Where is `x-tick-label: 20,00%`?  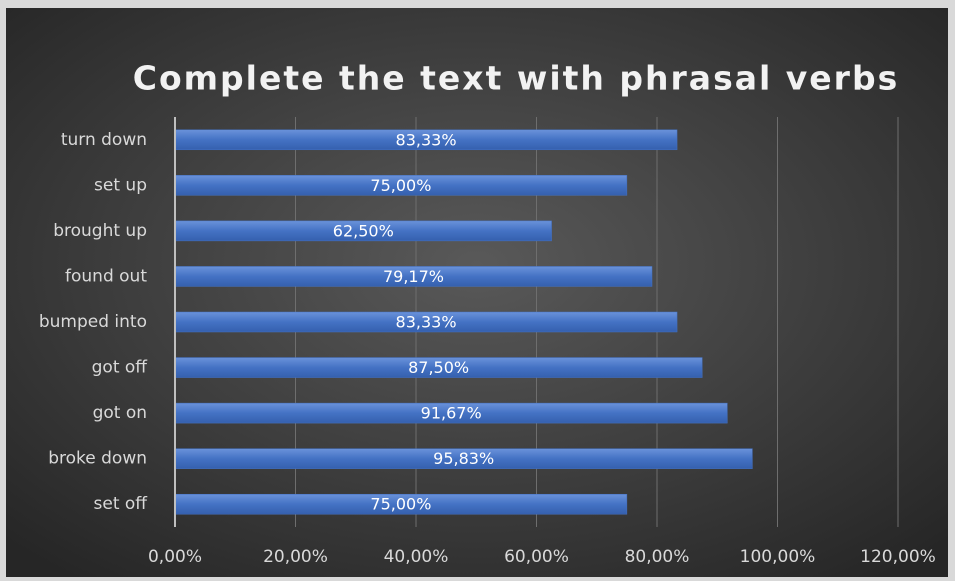
x-tick-label: 20,00% is located at coordinates (295, 557).